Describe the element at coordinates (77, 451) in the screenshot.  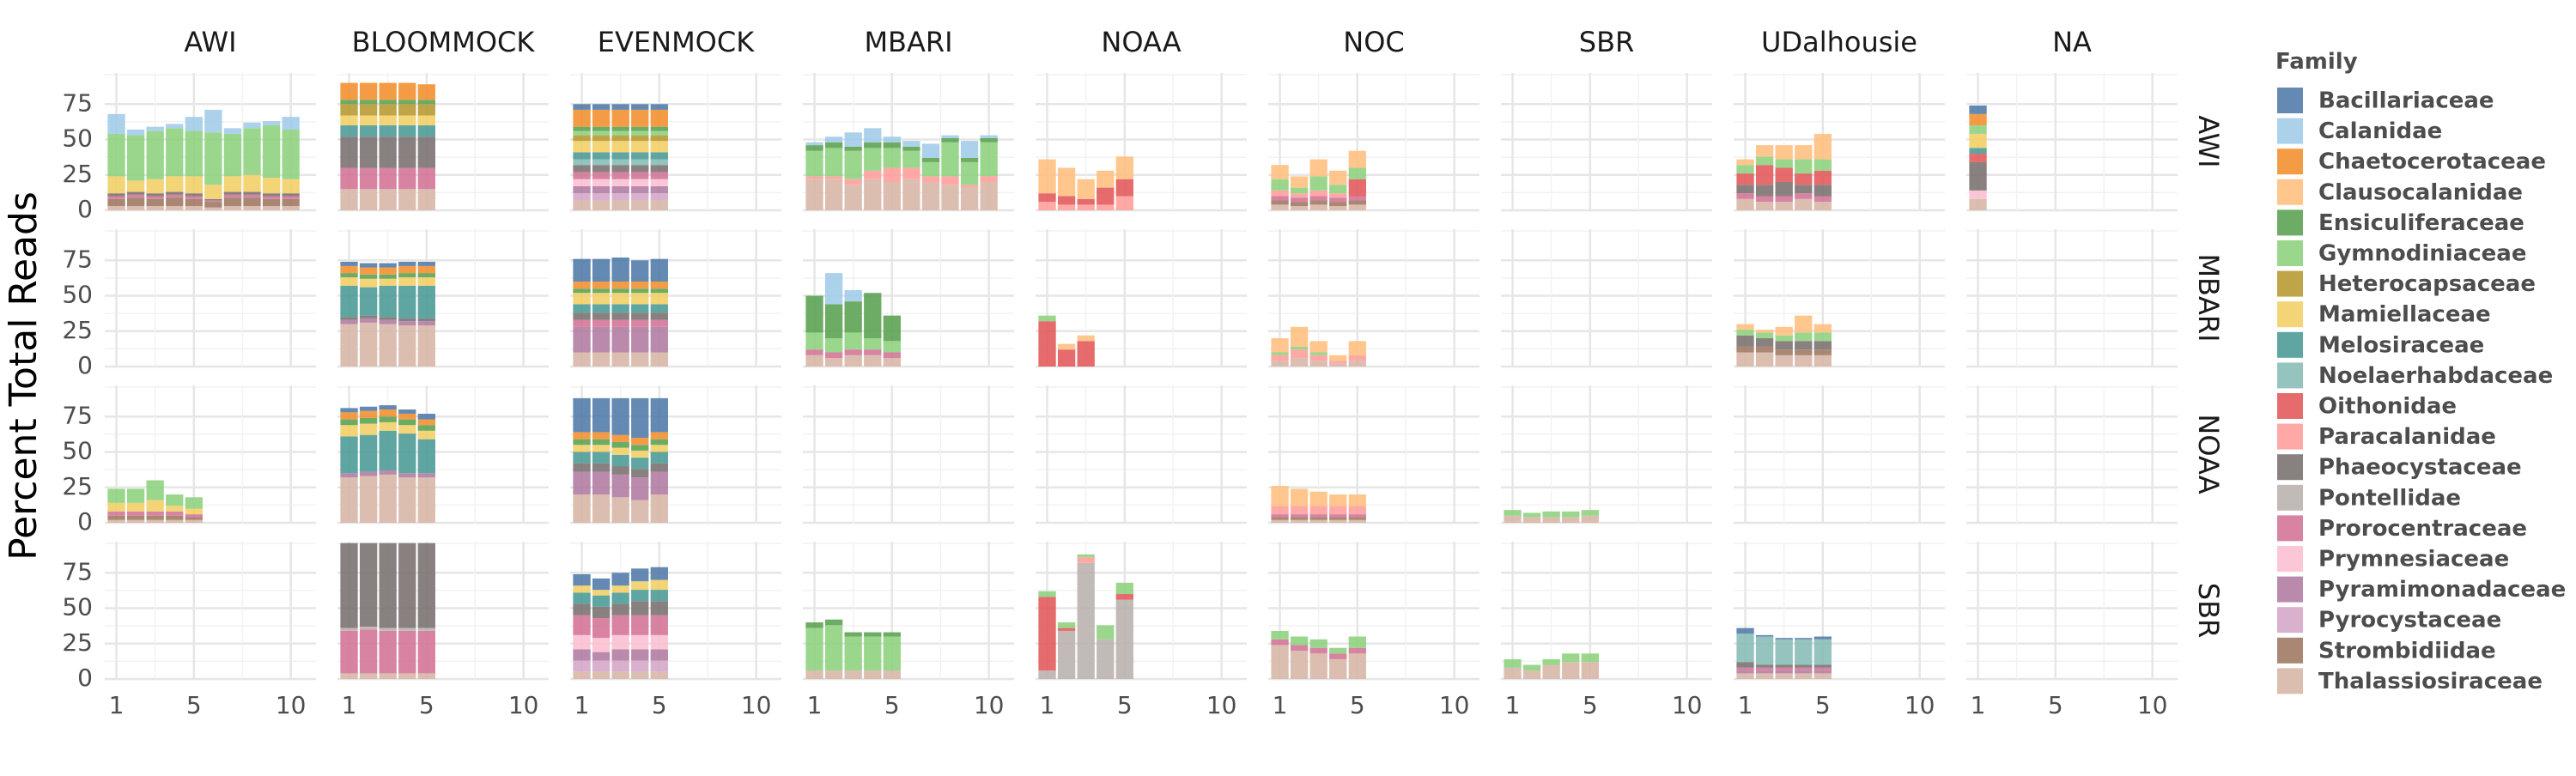
I see `y-tick-label: 50` at that location.